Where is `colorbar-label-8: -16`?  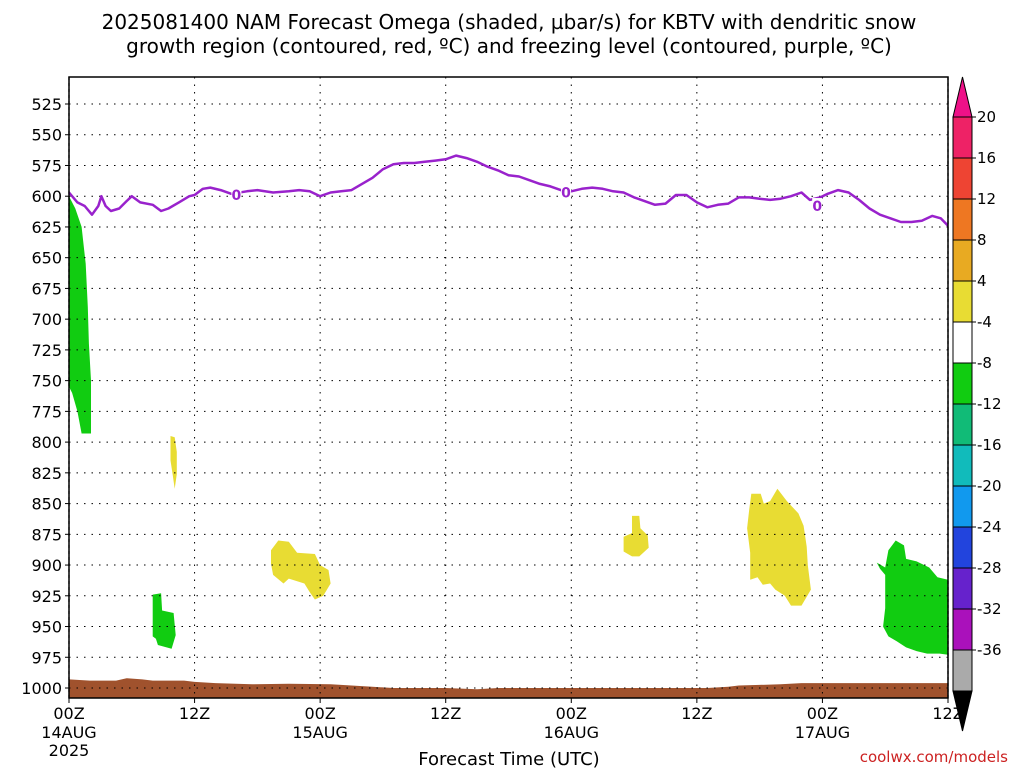 colorbar-label-8: -16 is located at coordinates (989, 445).